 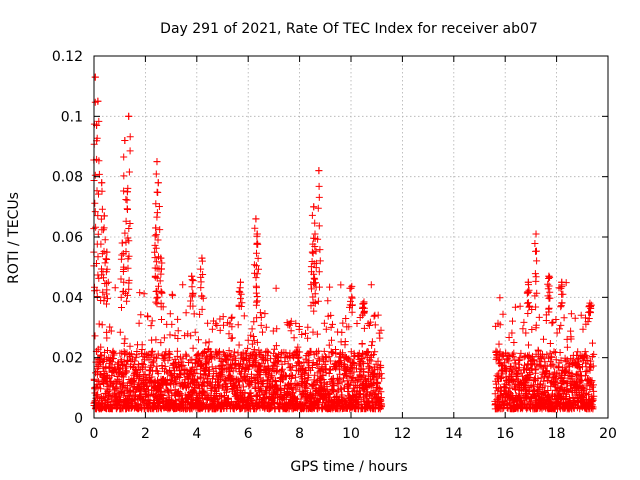 What do you see at coordinates (72, 117) in the screenshot?
I see `y-tick-label: 0.1` at bounding box center [72, 117].